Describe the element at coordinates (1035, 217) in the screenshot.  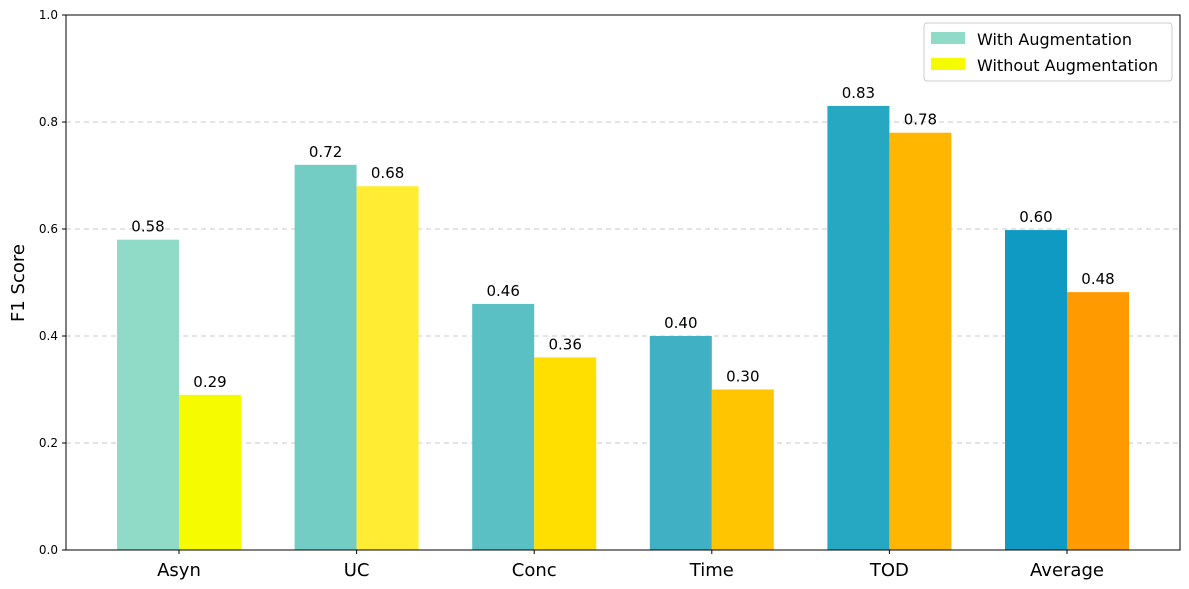
I see `data-label-with-augmentation-average: 0.60` at that location.